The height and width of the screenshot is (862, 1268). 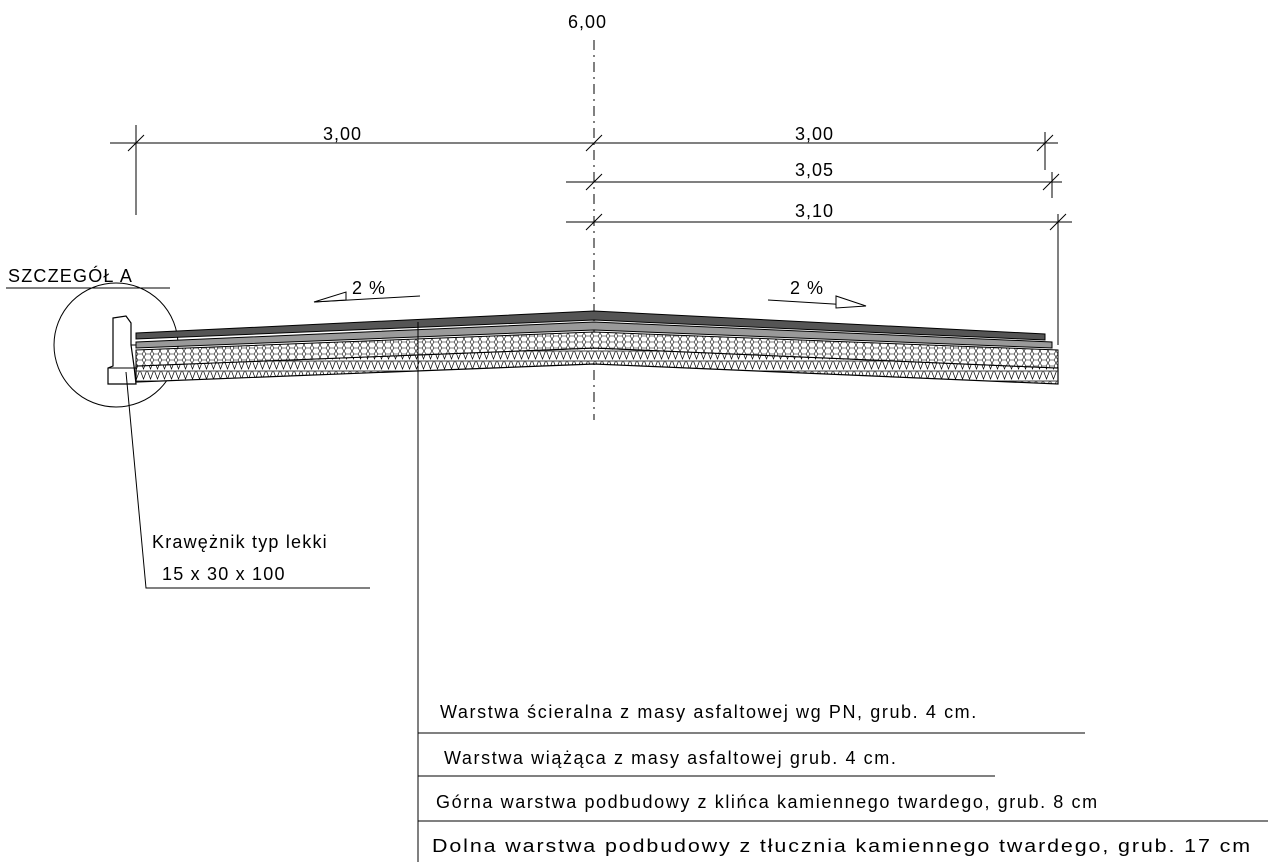 I want to click on slope-right-value: 2 %, so click(x=807, y=288).